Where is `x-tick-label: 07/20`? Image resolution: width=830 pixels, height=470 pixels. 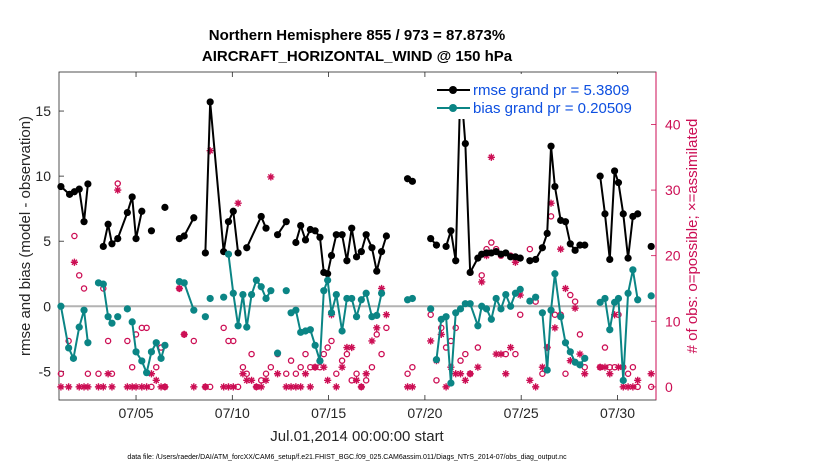 x-tick-label: 07/20 is located at coordinates (424, 413).